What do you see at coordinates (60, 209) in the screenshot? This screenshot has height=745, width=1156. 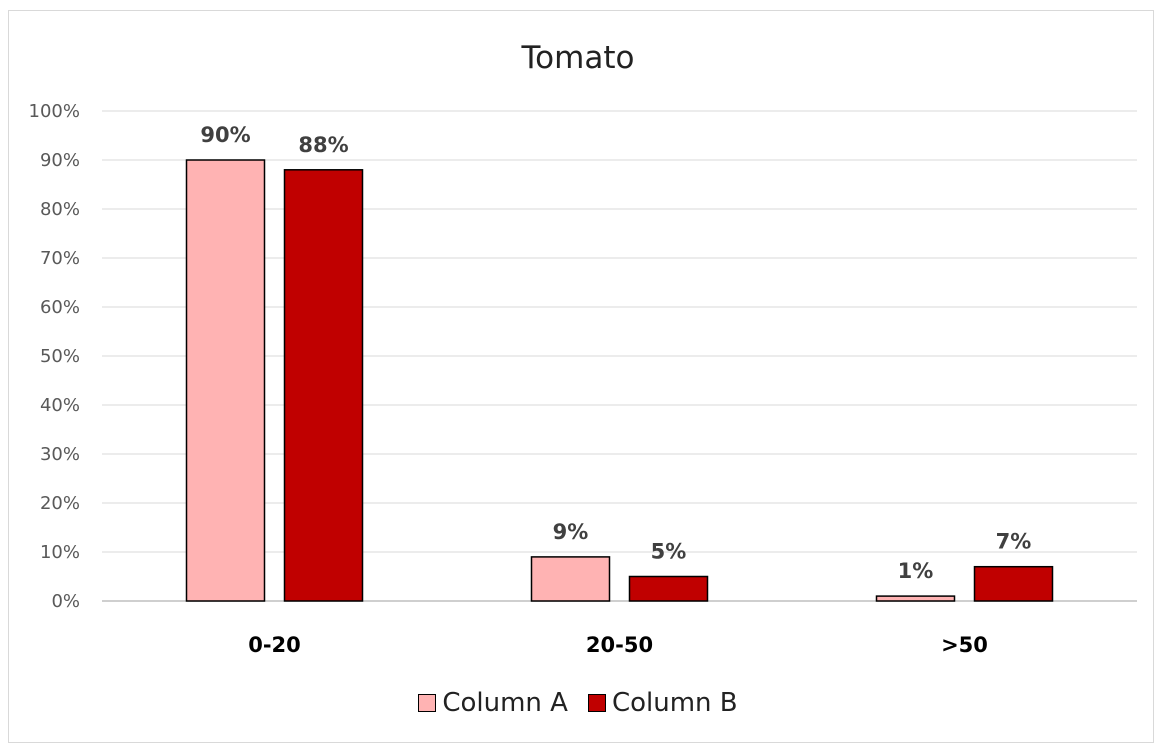 I see `y-tick-label: 80%` at bounding box center [60, 209].